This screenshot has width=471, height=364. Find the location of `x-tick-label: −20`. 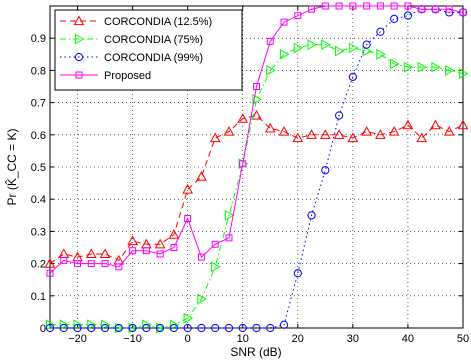

x-tick-label: −20 is located at coordinates (77, 339).